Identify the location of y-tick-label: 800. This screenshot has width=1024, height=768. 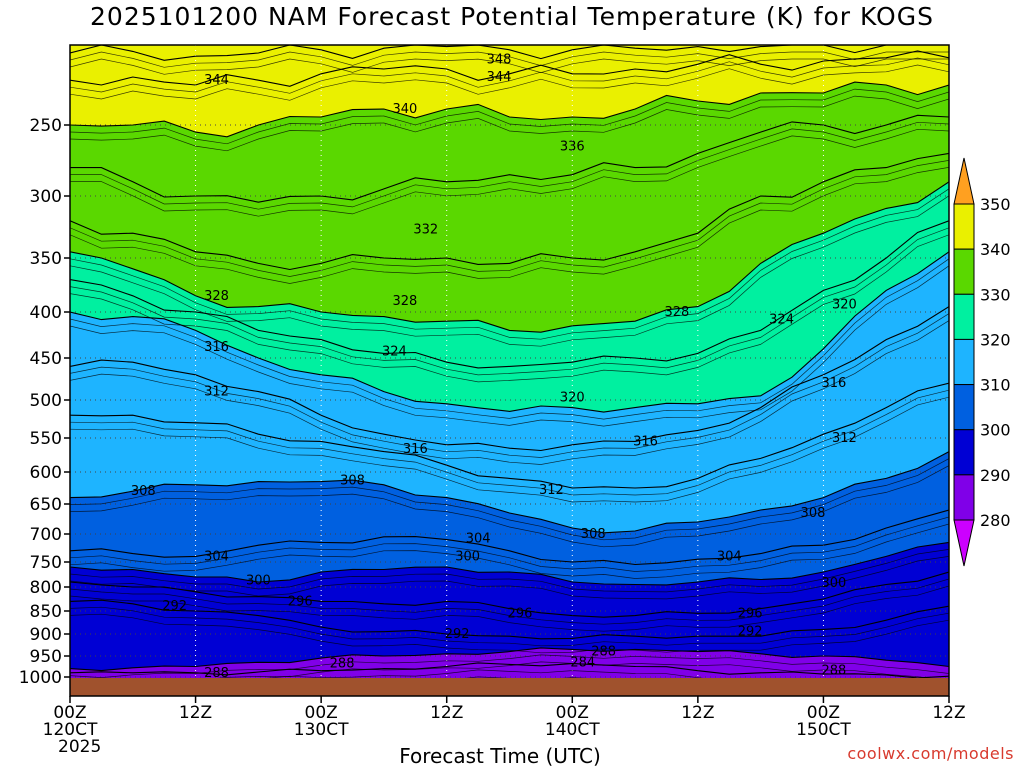
(46, 588).